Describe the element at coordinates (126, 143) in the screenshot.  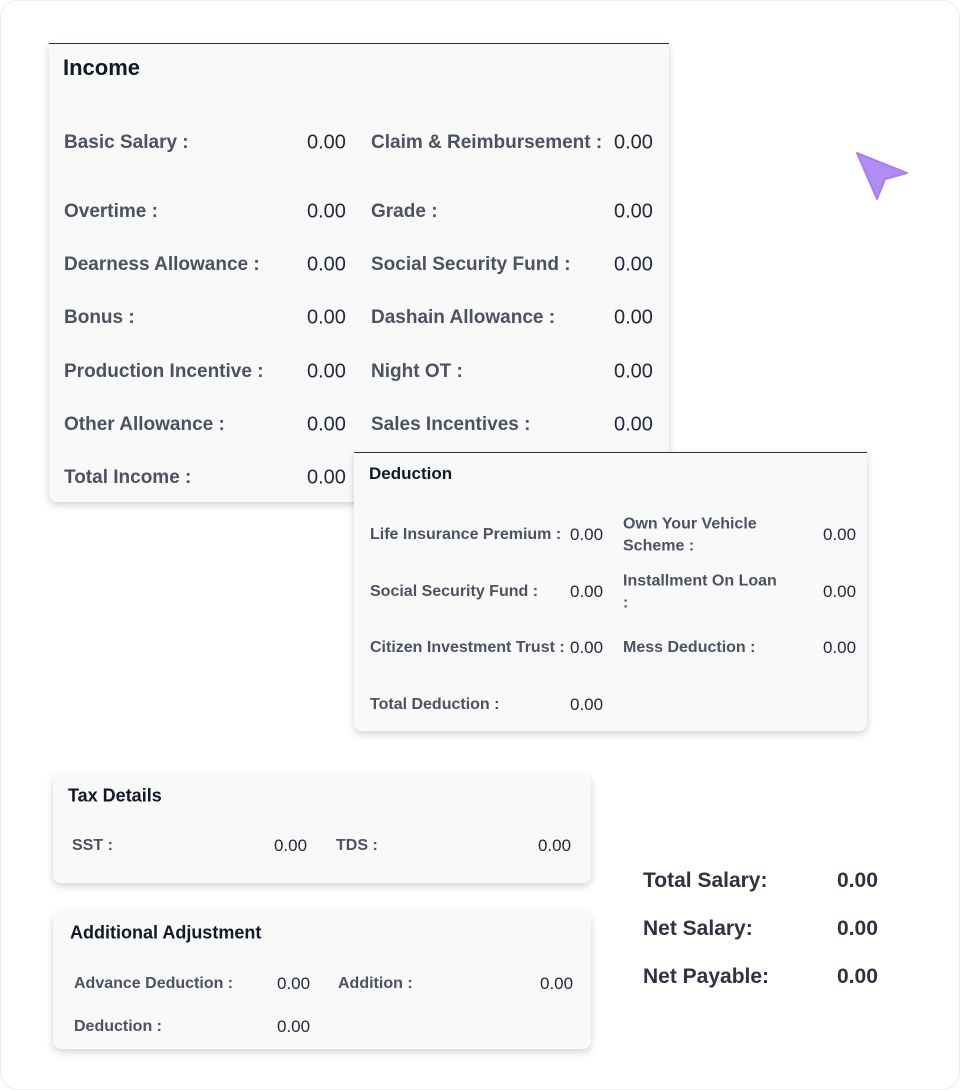
I see `field-label: Basic Salary :` at that location.